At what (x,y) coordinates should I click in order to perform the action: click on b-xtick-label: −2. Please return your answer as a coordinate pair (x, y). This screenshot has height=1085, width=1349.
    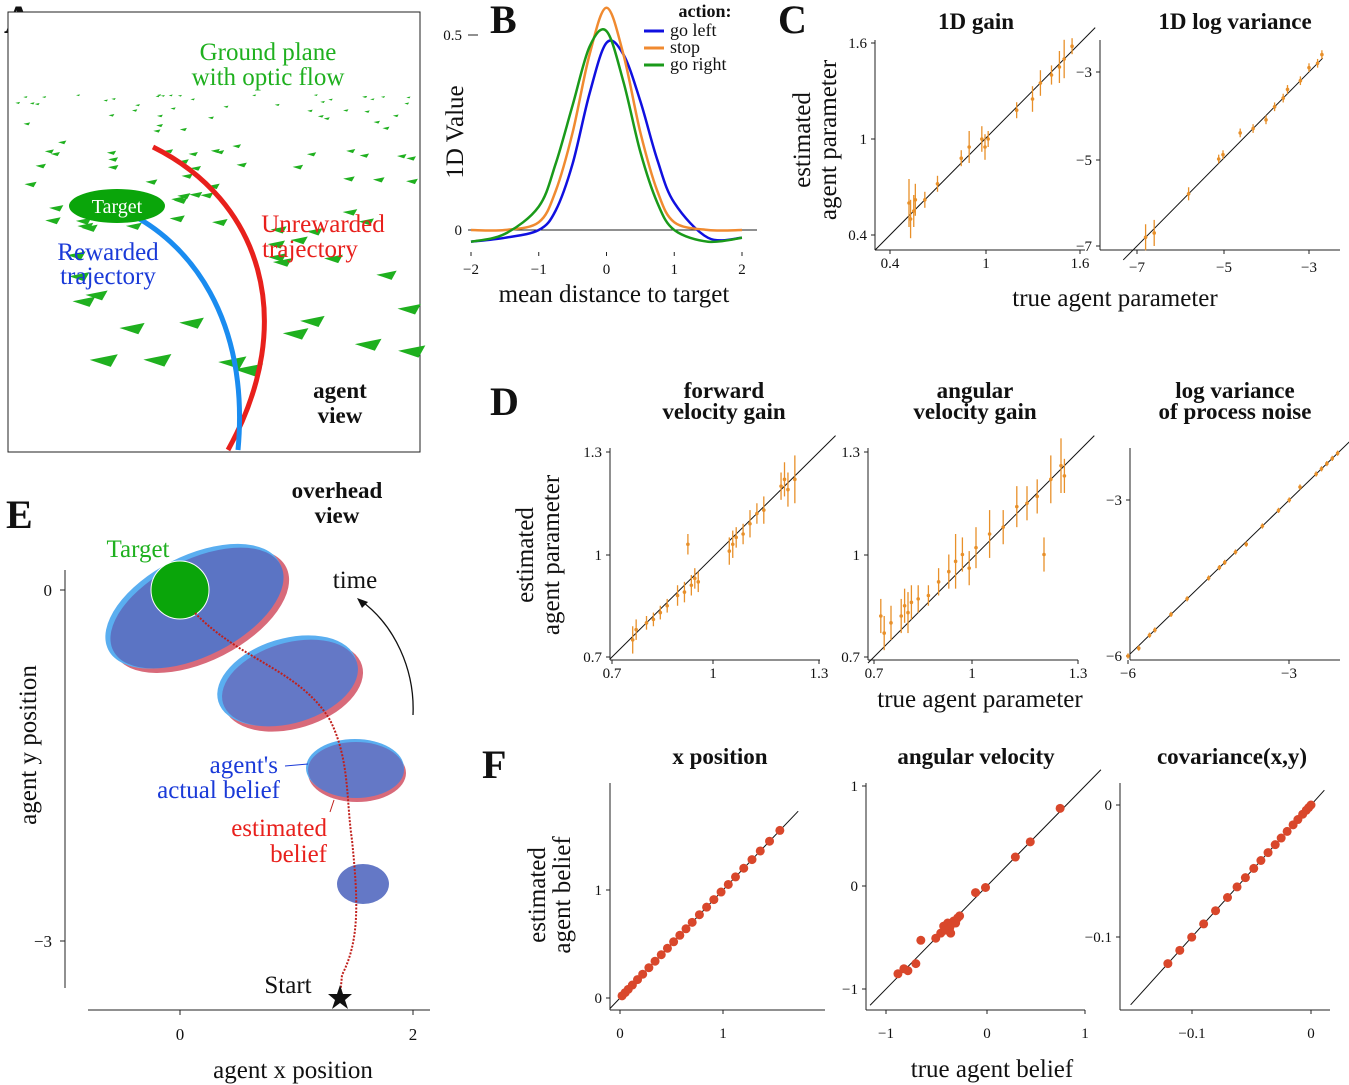
    Looking at the image, I should click on (471, 270).